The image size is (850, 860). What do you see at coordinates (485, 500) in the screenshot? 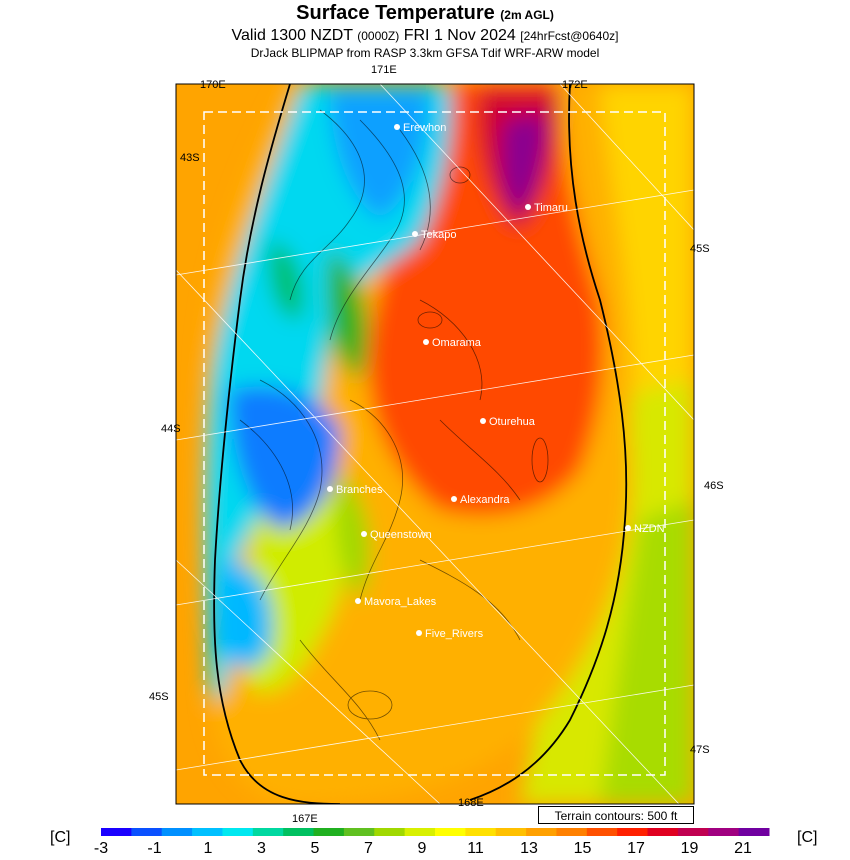
I see `label-alexandra: Alexandra` at bounding box center [485, 500].